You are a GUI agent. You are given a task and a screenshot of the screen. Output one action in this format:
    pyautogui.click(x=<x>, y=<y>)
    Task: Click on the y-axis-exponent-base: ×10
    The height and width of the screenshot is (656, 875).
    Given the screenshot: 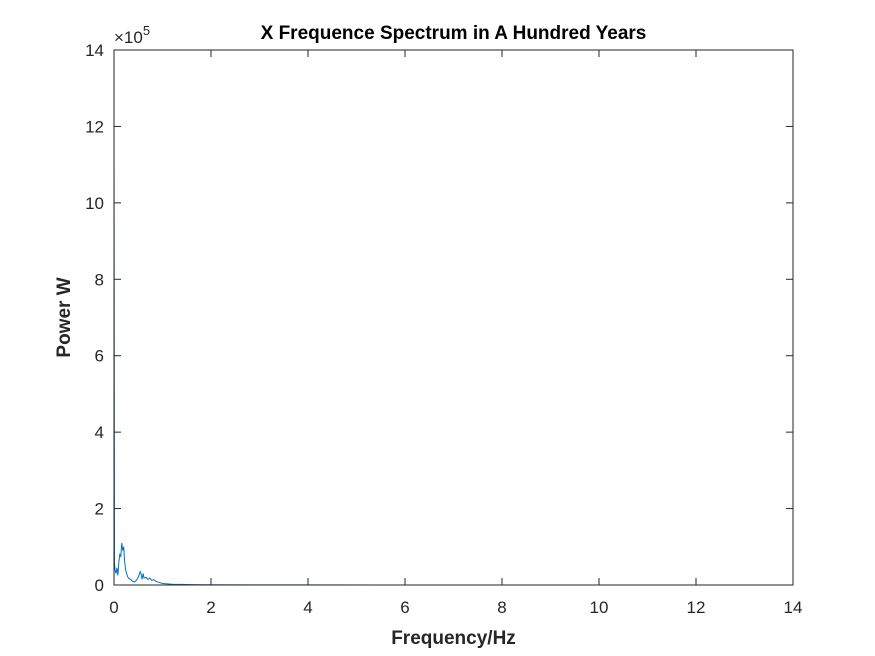 What is the action you would take?
    pyautogui.click(x=128, y=37)
    